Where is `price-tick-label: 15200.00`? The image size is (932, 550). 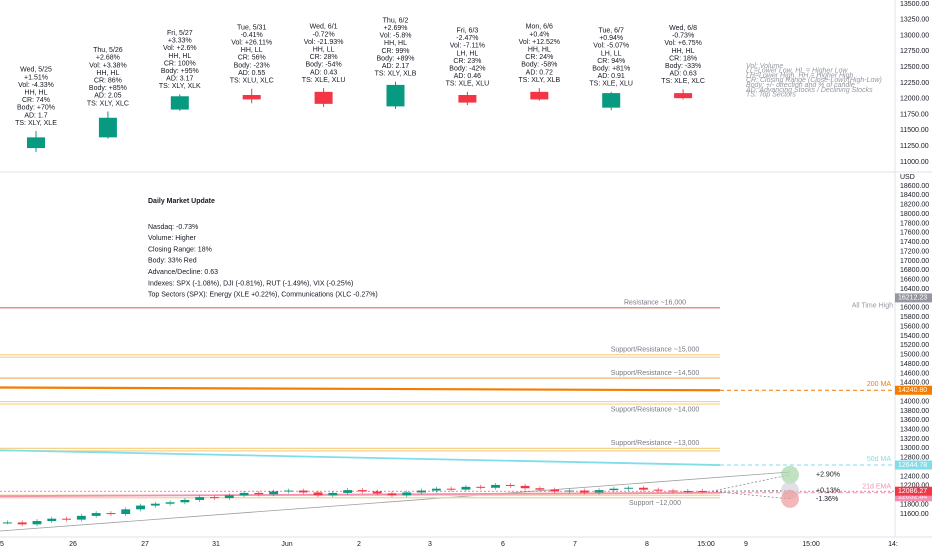
price-tick-label: 15200.00 is located at coordinates (914, 345).